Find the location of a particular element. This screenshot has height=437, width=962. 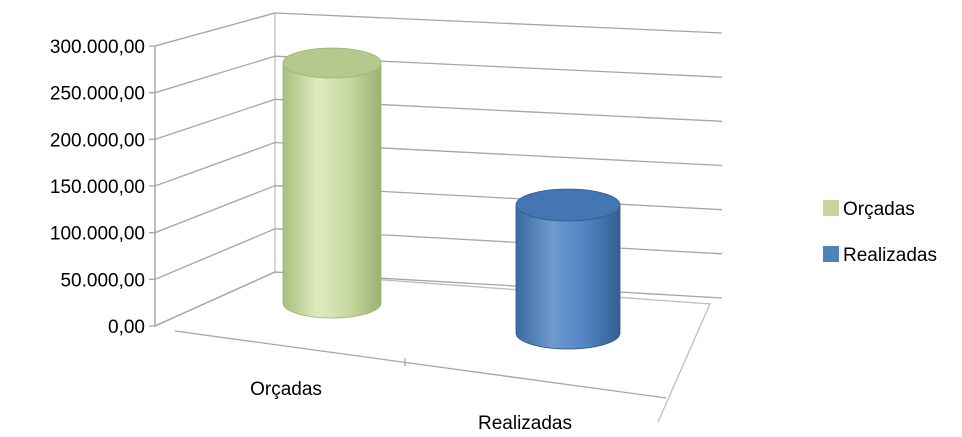

legend-label: Orçadas is located at coordinates (879, 209).